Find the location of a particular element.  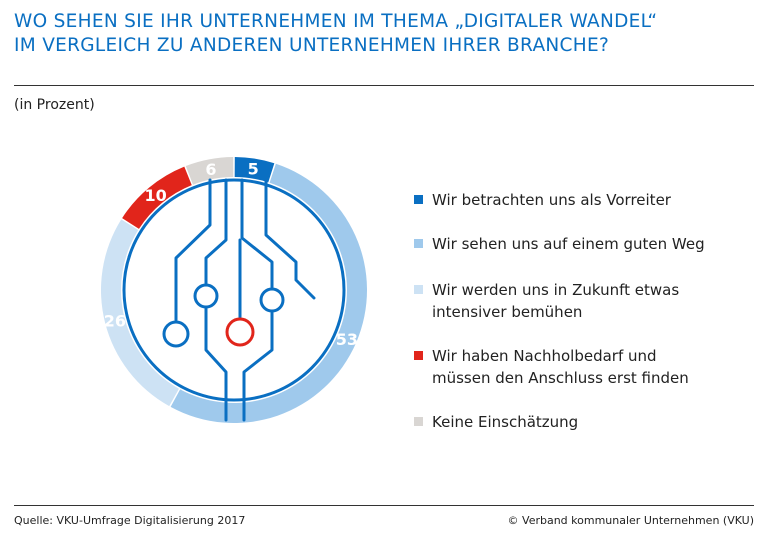

legend-item-1: Wir sehen uns auf einem guten Weg is located at coordinates (592, 244).